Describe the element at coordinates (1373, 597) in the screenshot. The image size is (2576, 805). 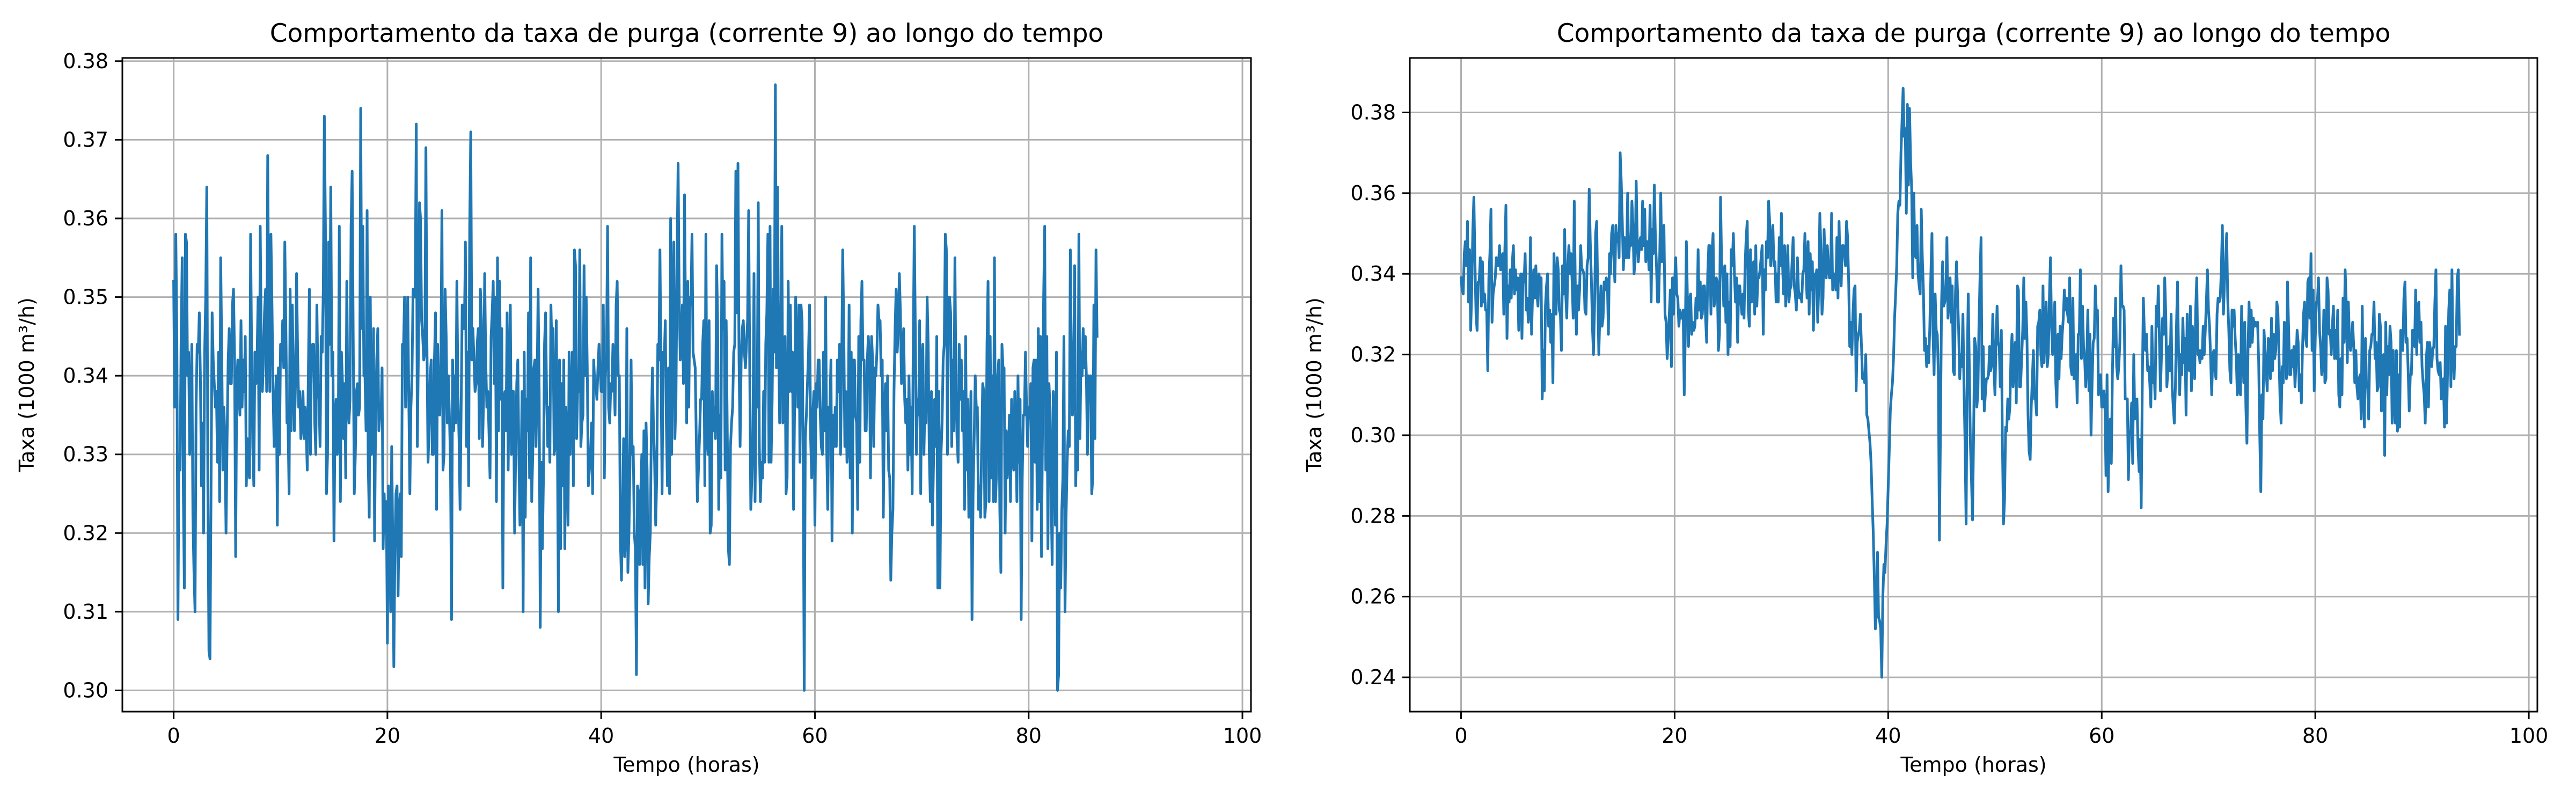
I see `y-tick-label: 0.26` at that location.